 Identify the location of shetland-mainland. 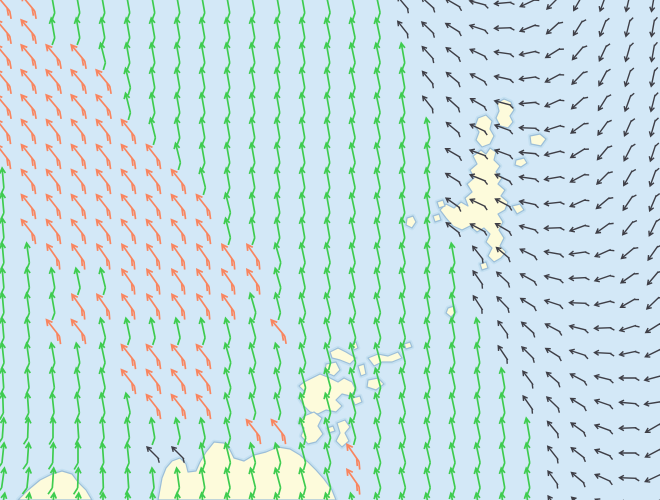
(474, 205).